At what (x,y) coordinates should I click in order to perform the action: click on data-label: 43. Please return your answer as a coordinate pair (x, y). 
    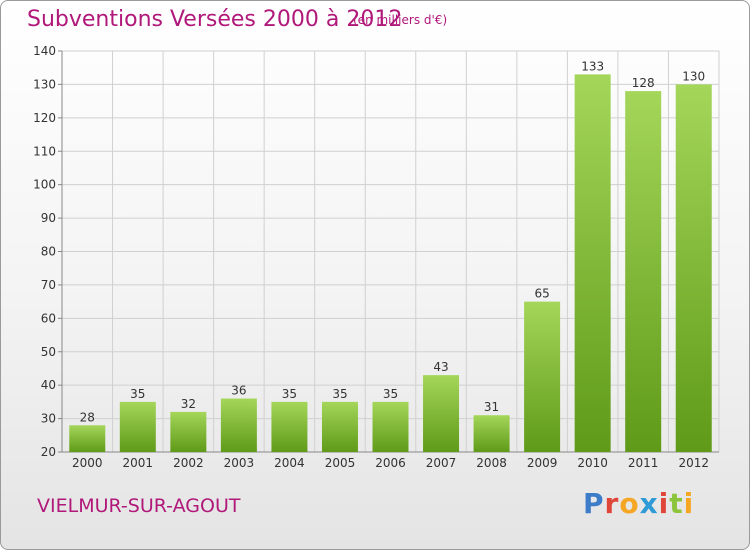
    Looking at the image, I should click on (440, 367).